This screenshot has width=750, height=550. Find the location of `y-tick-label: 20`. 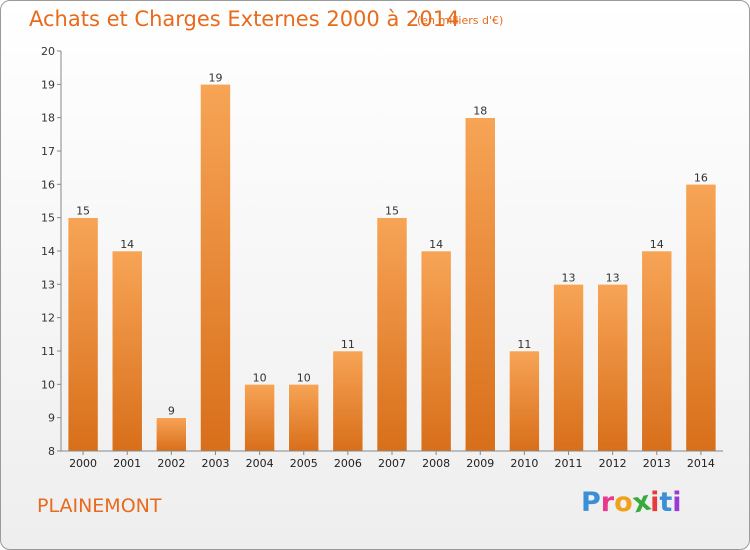

y-tick-label: 20 is located at coordinates (48, 51).